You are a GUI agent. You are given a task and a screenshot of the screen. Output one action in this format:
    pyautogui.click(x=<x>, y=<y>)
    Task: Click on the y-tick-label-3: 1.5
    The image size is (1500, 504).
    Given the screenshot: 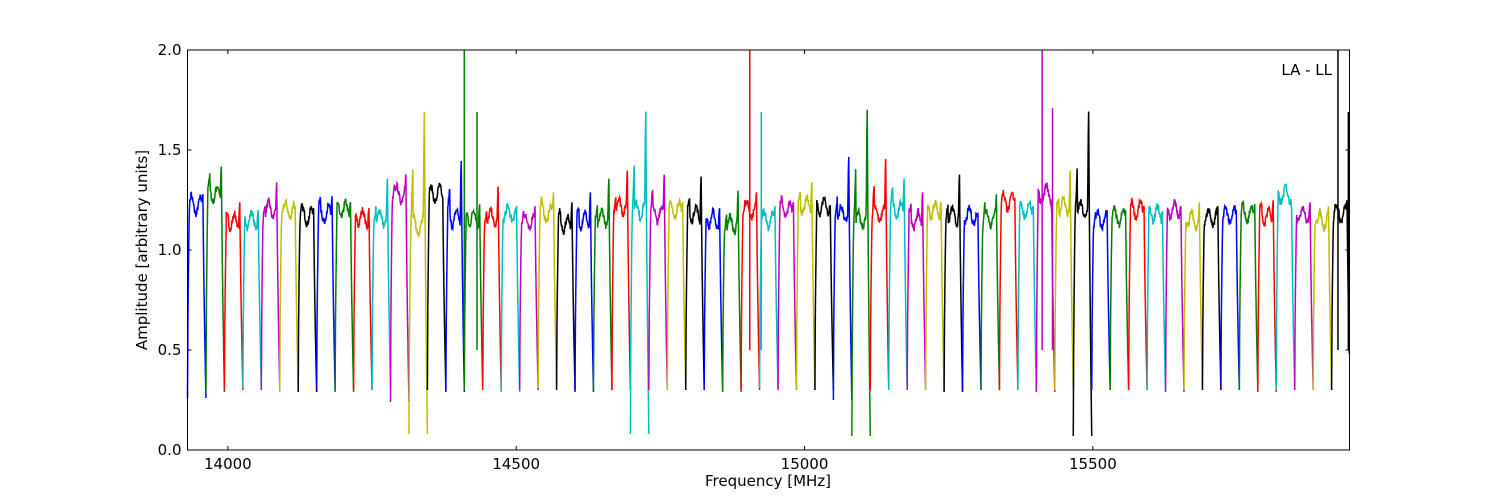 What is the action you would take?
    pyautogui.click(x=170, y=150)
    